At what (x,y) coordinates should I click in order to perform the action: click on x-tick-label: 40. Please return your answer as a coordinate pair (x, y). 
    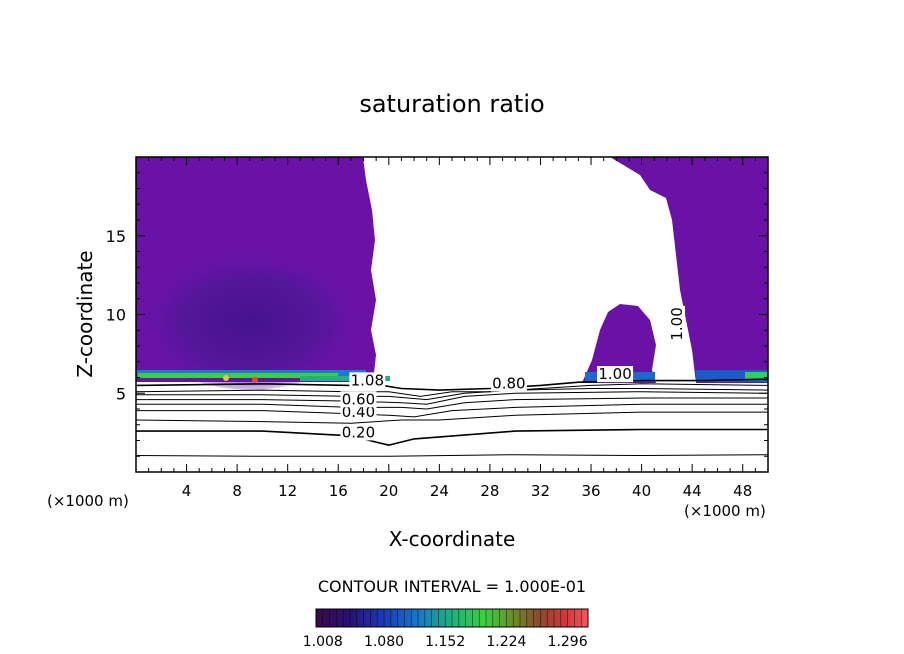
    Looking at the image, I should click on (641, 491).